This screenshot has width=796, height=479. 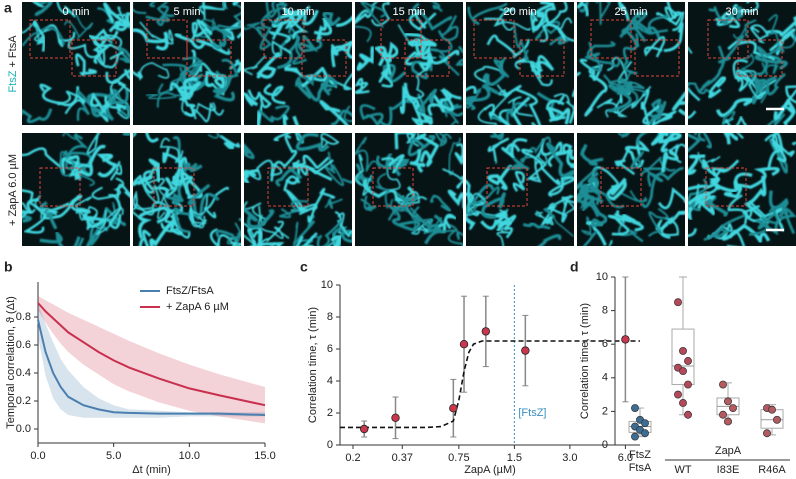 I want to click on y-tick-label: 6, so click(x=605, y=344).